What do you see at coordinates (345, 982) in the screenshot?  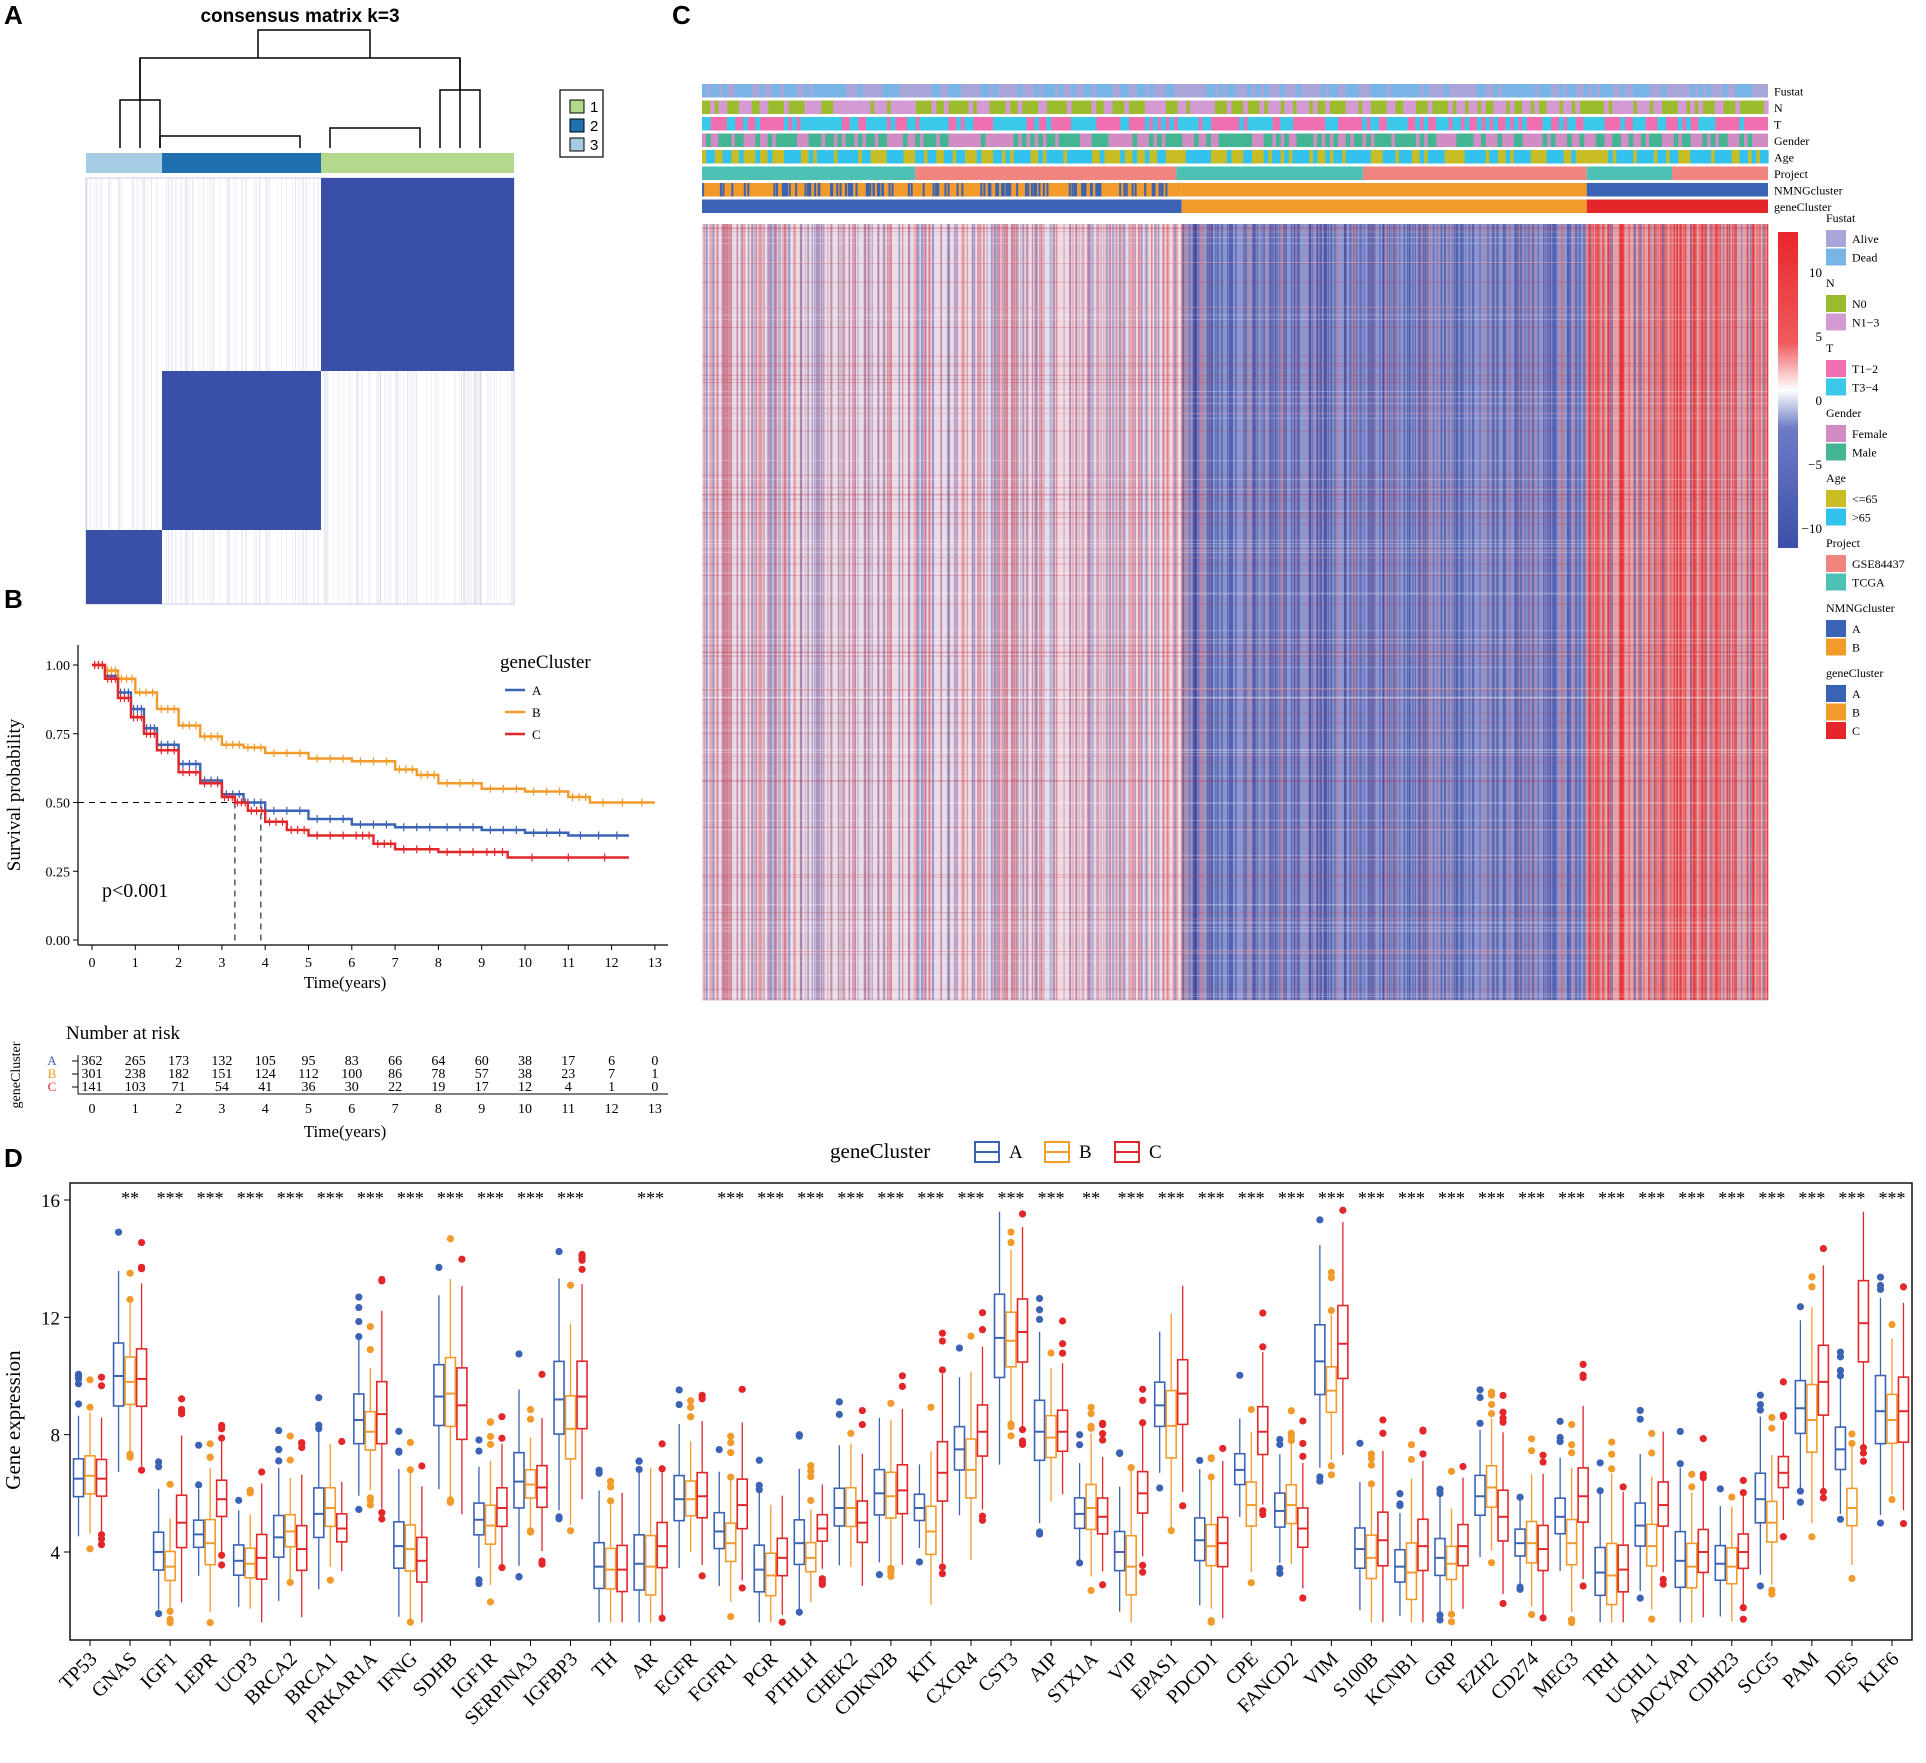 I see `km-x-label: Time(years)` at bounding box center [345, 982].